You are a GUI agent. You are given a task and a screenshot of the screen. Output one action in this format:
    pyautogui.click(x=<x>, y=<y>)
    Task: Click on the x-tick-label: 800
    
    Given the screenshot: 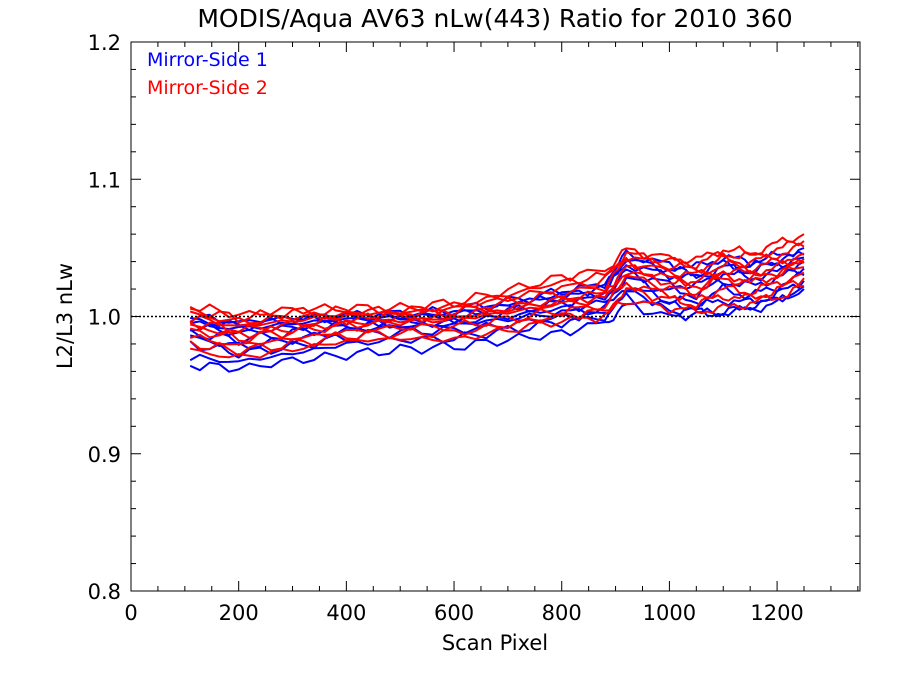 What is the action you would take?
    pyautogui.click(x=562, y=613)
    